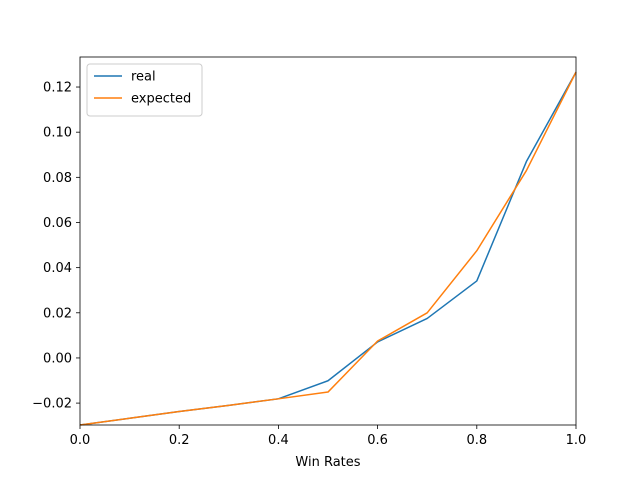  Describe the element at coordinates (80, 440) in the screenshot. I see `x-tick-label: 0.0` at that location.